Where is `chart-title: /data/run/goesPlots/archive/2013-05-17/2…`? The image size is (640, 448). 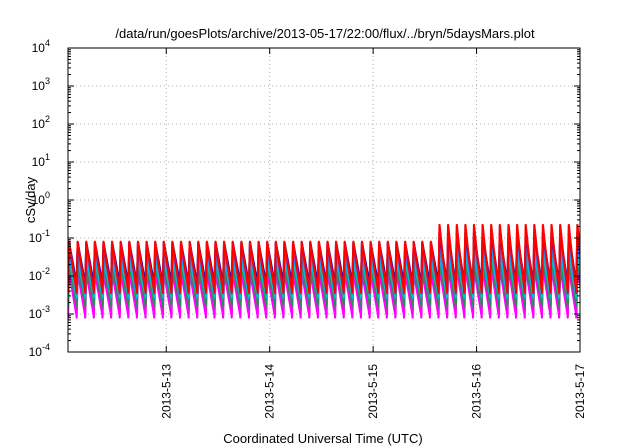 chart-title: /data/run/goesPlots/archive/2013-05-17/2… is located at coordinates (325, 33).